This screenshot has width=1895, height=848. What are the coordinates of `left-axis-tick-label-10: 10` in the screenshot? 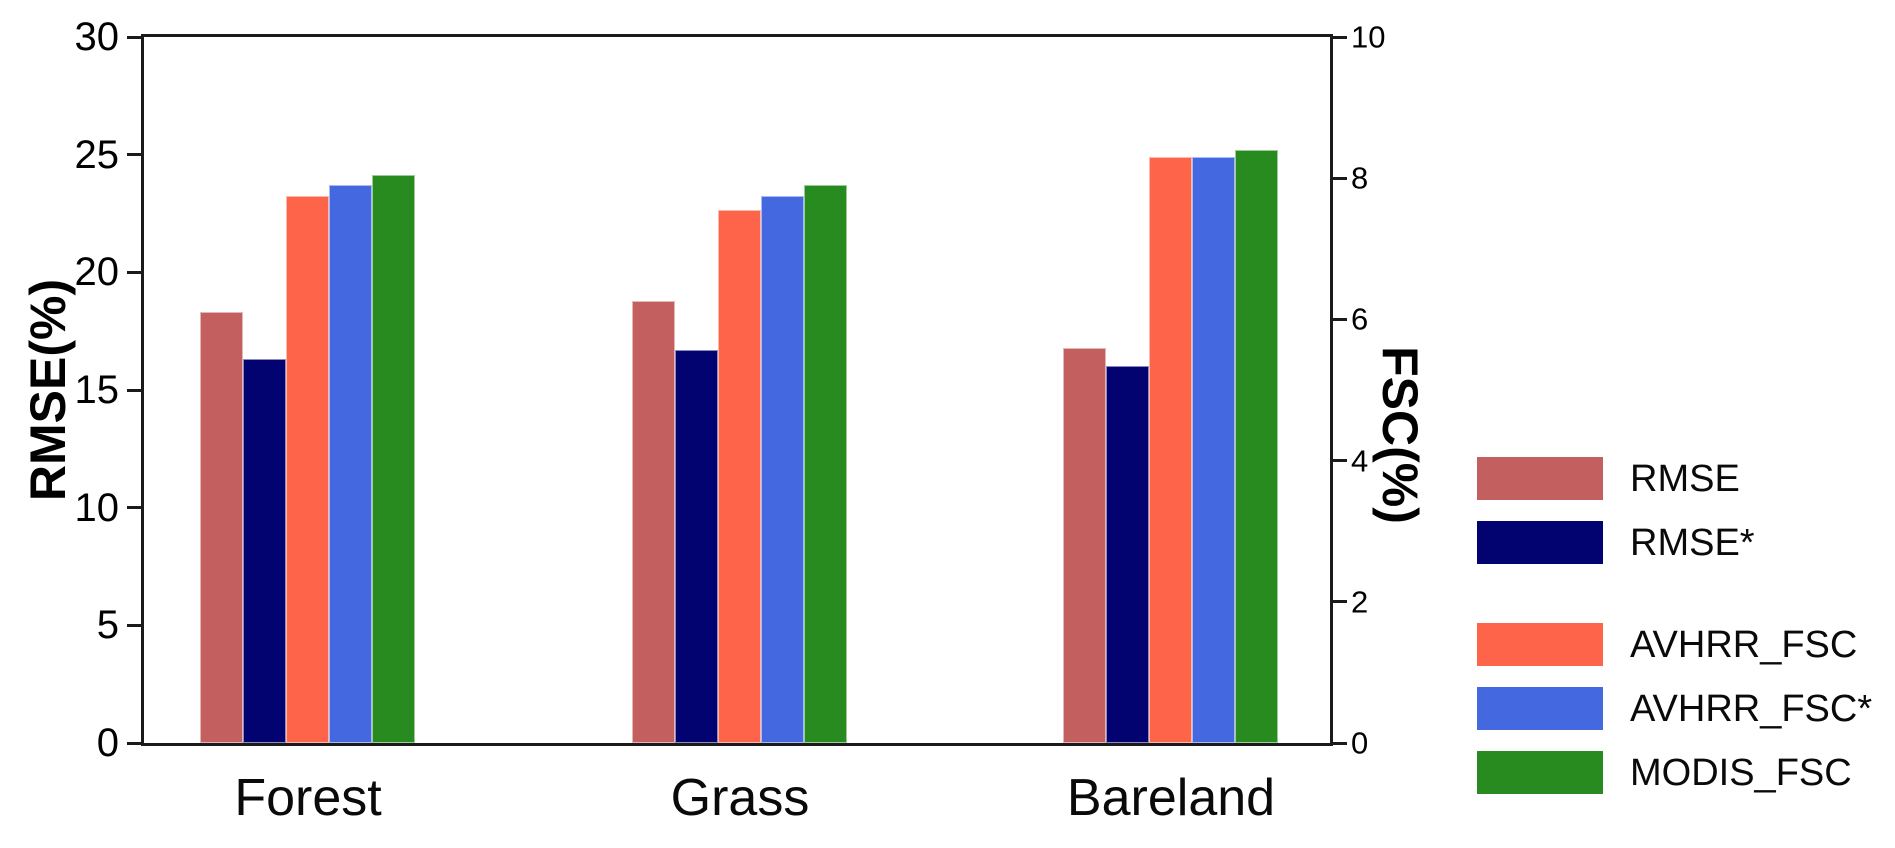 It's located at (97, 507).